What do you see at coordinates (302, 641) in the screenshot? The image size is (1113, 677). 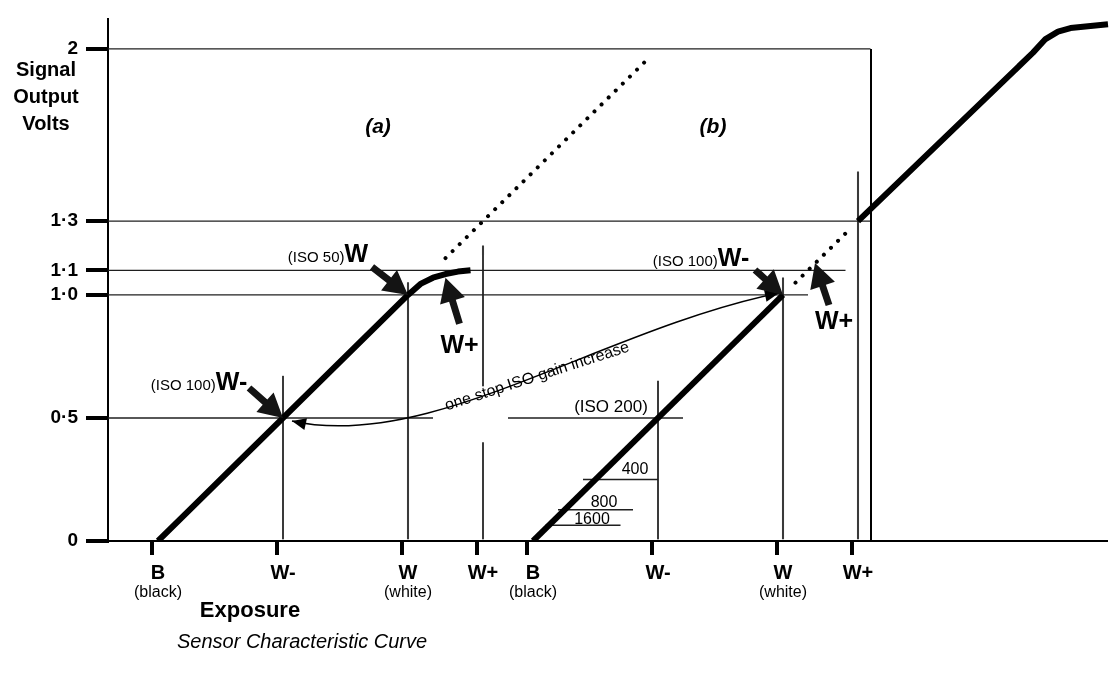 I see `text: Sensor Characteristic Curve` at bounding box center [302, 641].